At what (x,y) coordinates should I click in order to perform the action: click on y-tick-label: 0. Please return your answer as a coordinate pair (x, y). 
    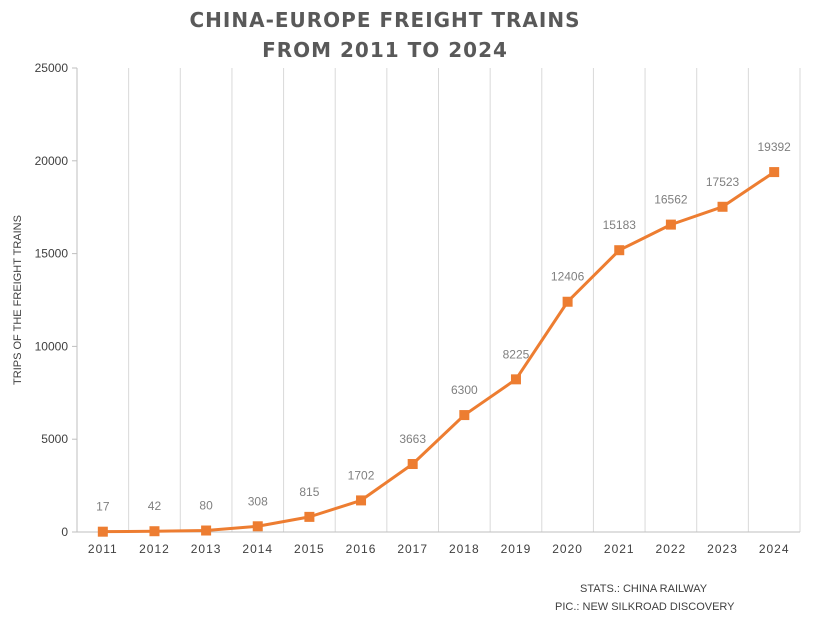
    Looking at the image, I should click on (64, 532).